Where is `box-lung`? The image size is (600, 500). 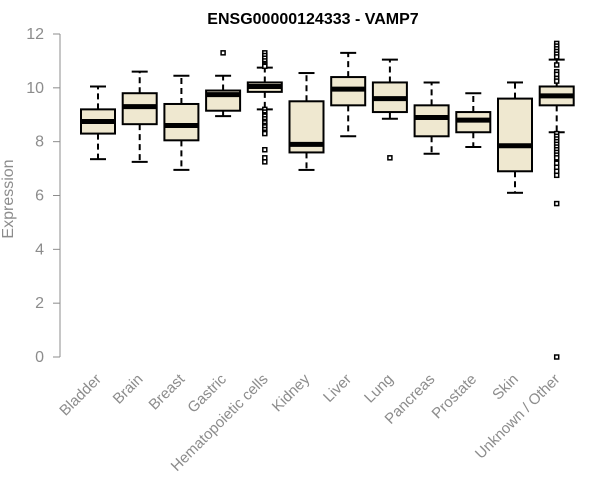
box-lung is located at coordinates (389, 109).